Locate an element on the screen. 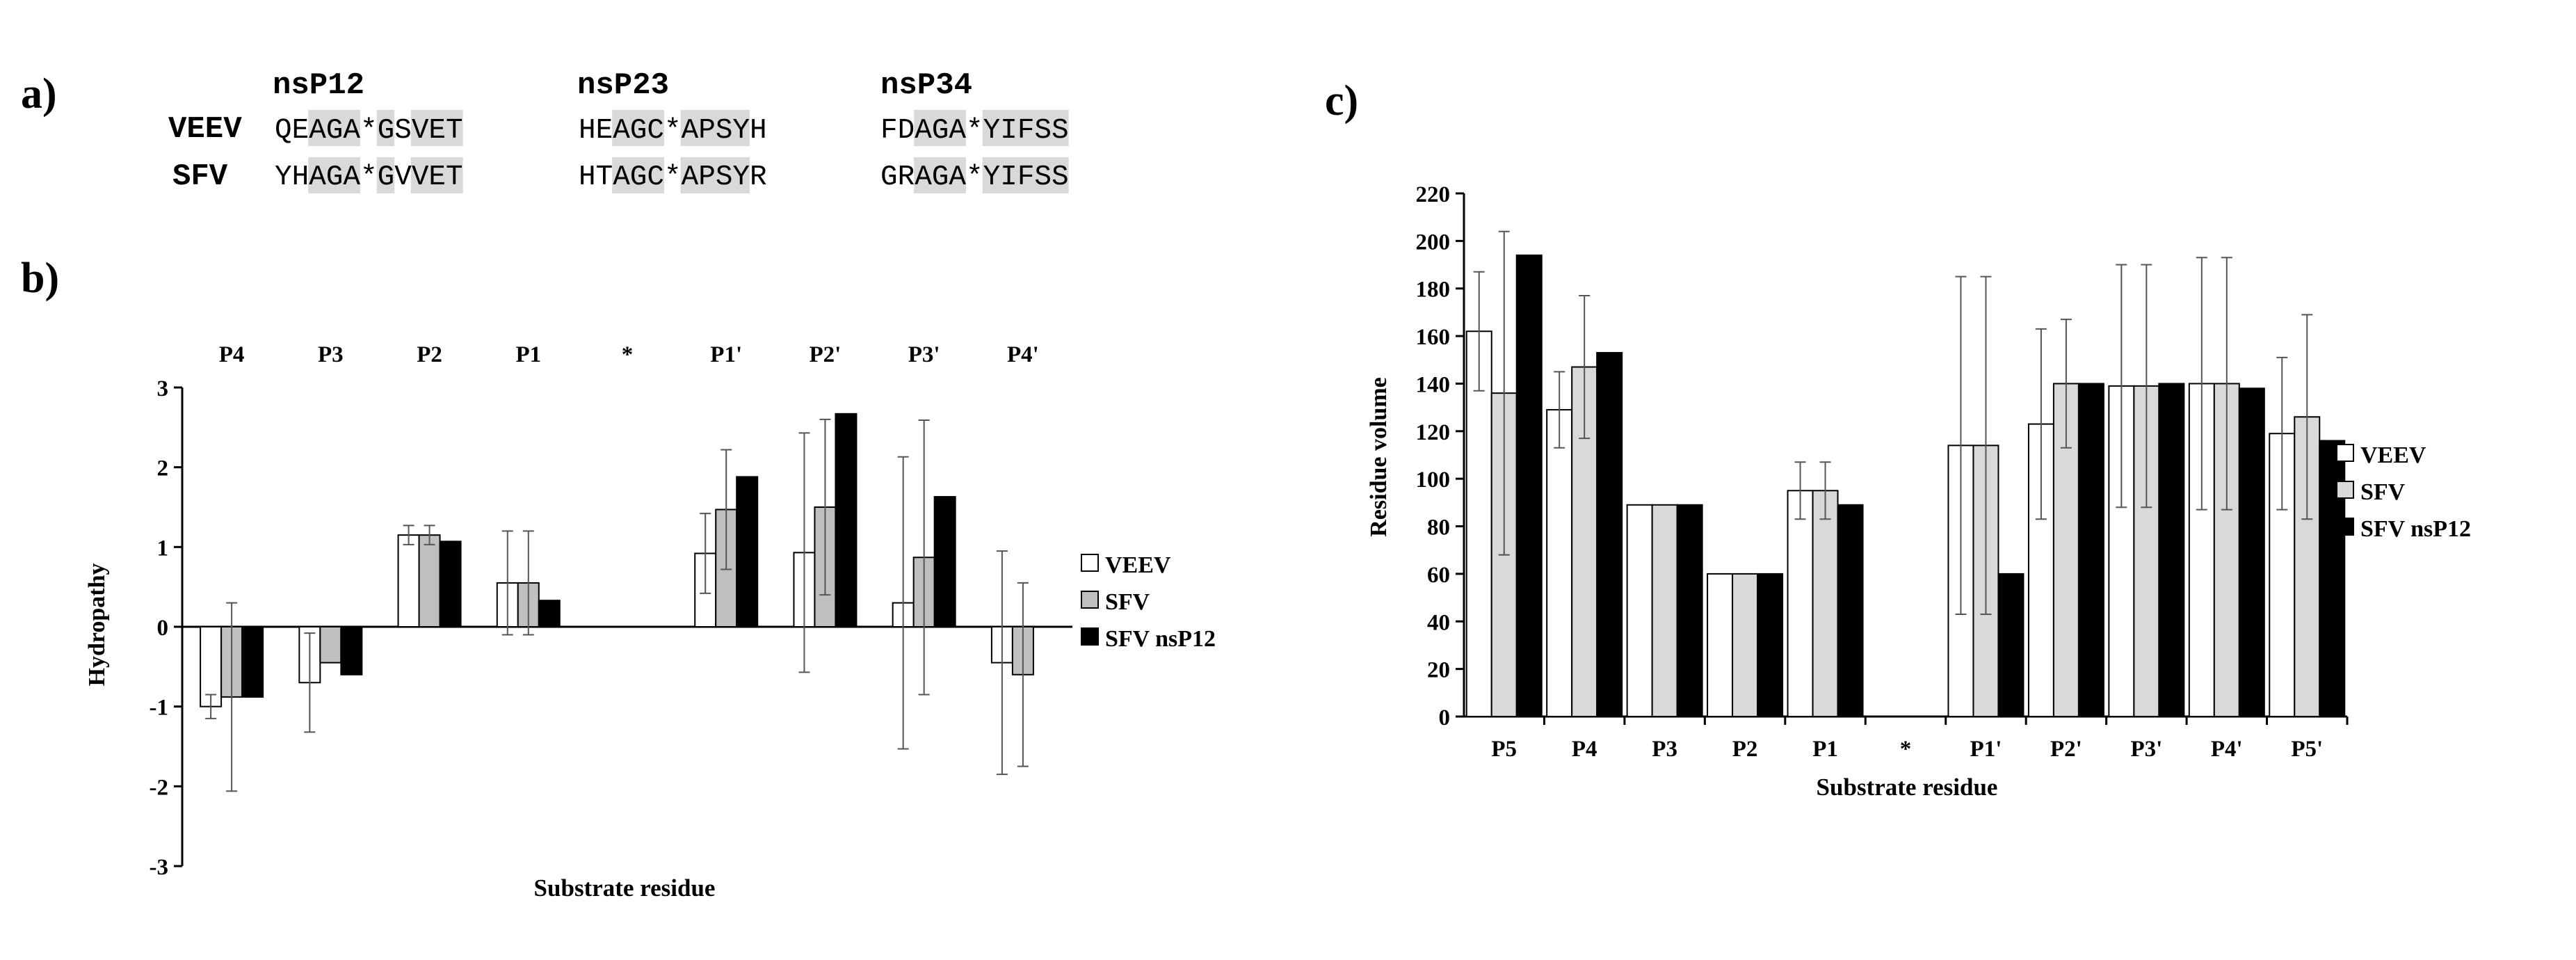  sequence-nsp23-sfv: HTAGC*APSYR is located at coordinates (673, 177).